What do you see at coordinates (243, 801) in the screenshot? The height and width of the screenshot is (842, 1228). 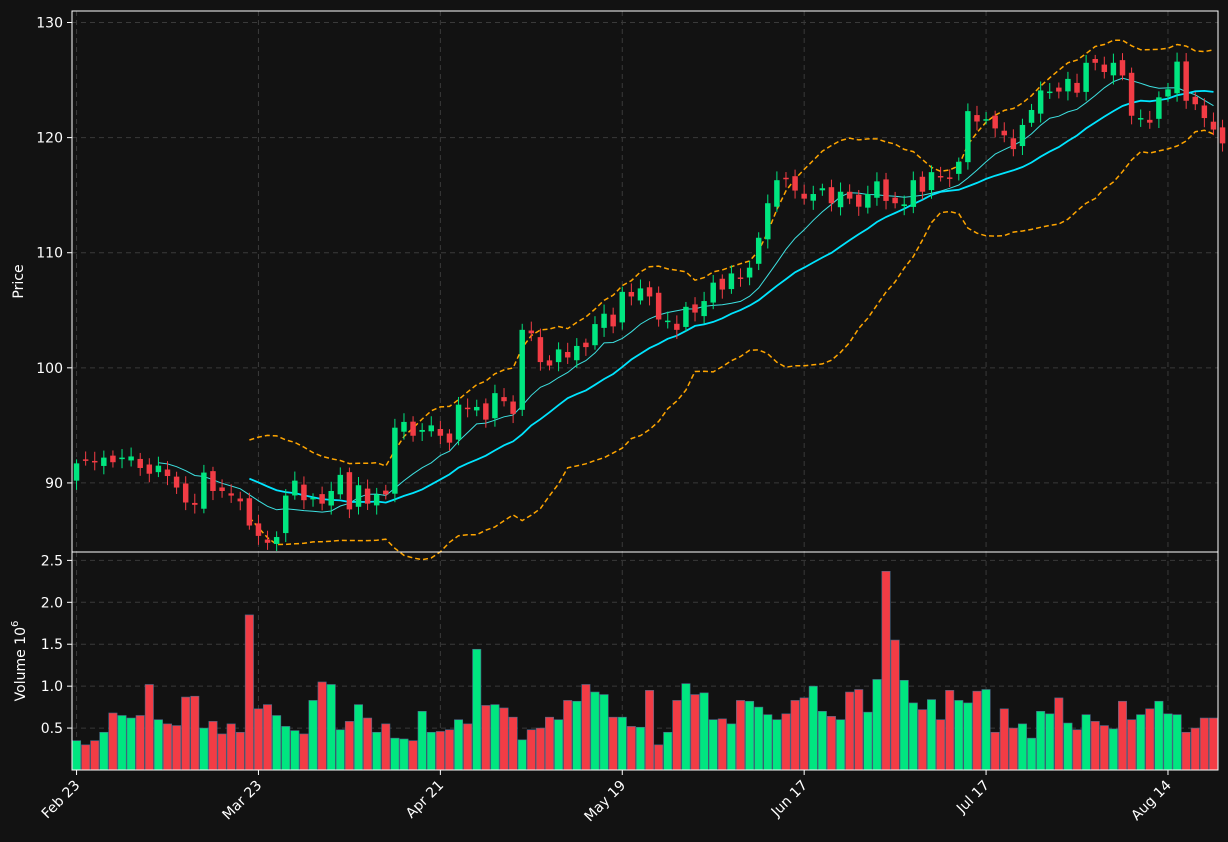 I see `x-tick-label: Mar 23` at bounding box center [243, 801].